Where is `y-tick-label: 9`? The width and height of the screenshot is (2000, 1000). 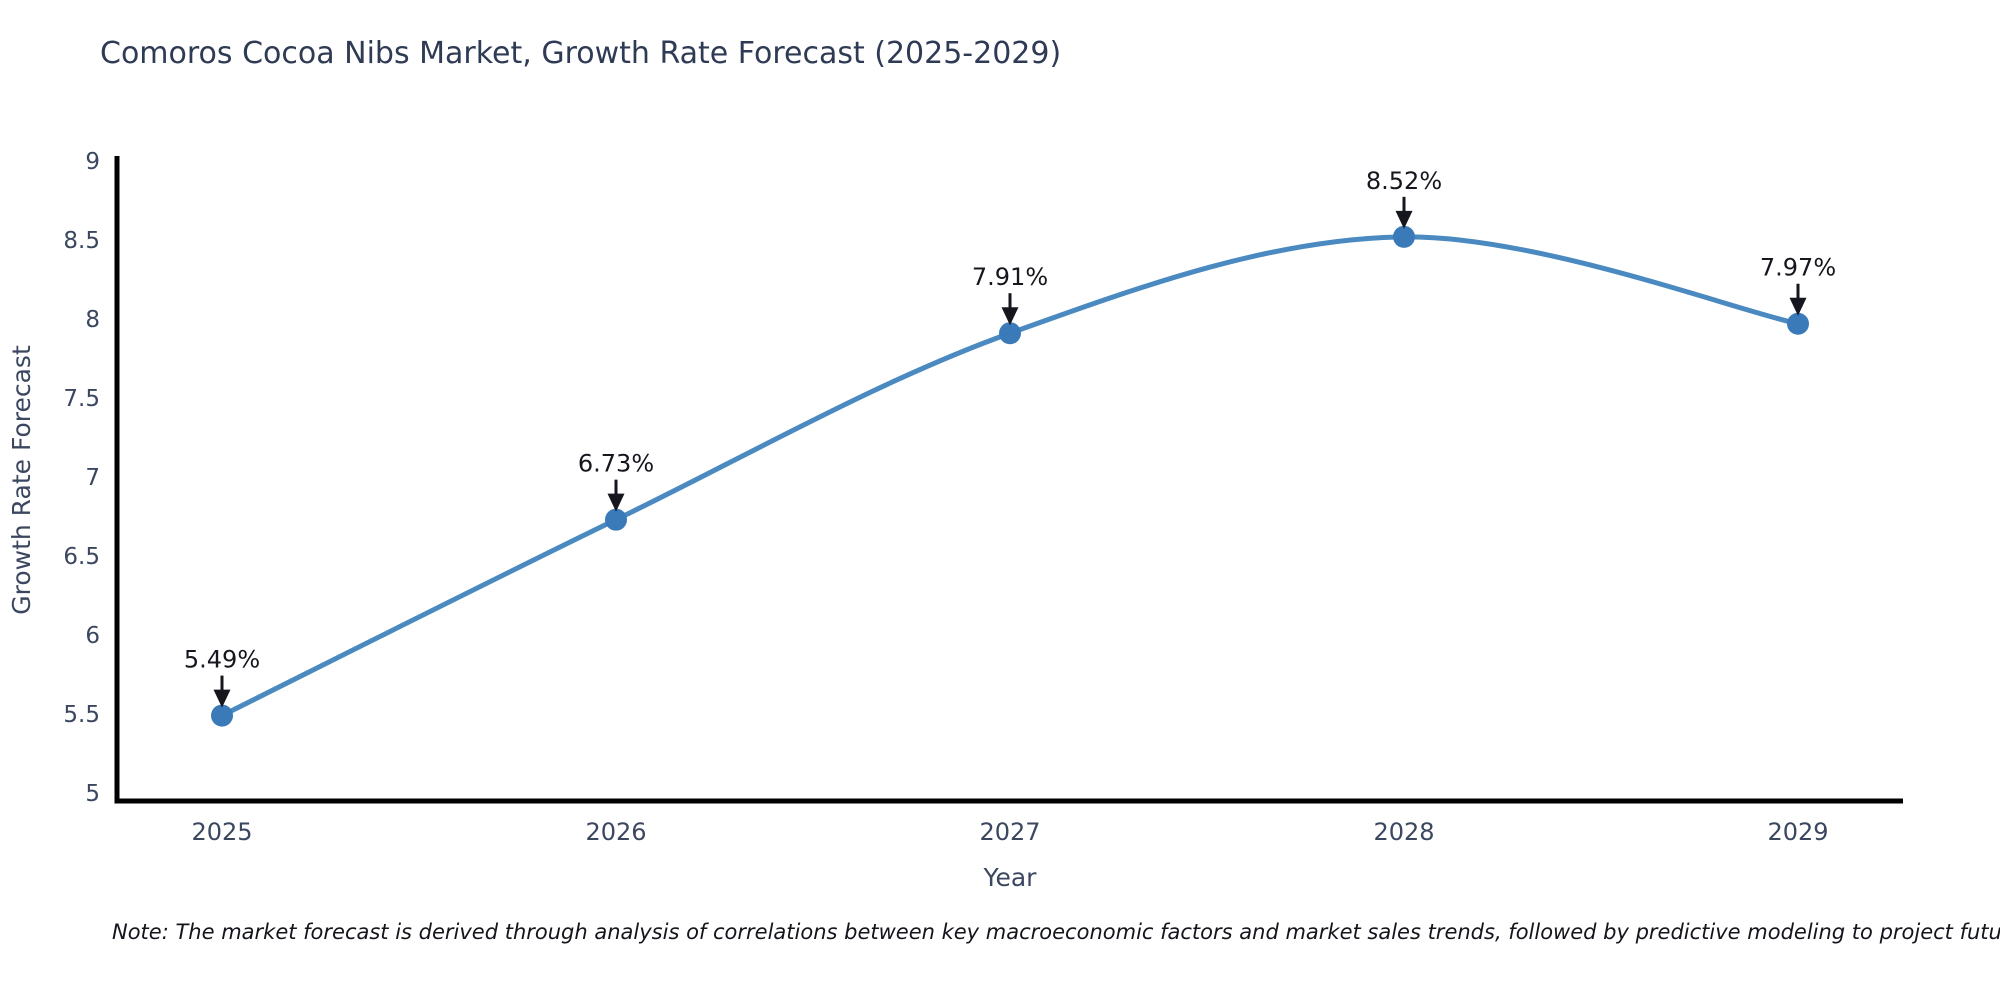
y-tick-label: 9 is located at coordinates (92, 162).